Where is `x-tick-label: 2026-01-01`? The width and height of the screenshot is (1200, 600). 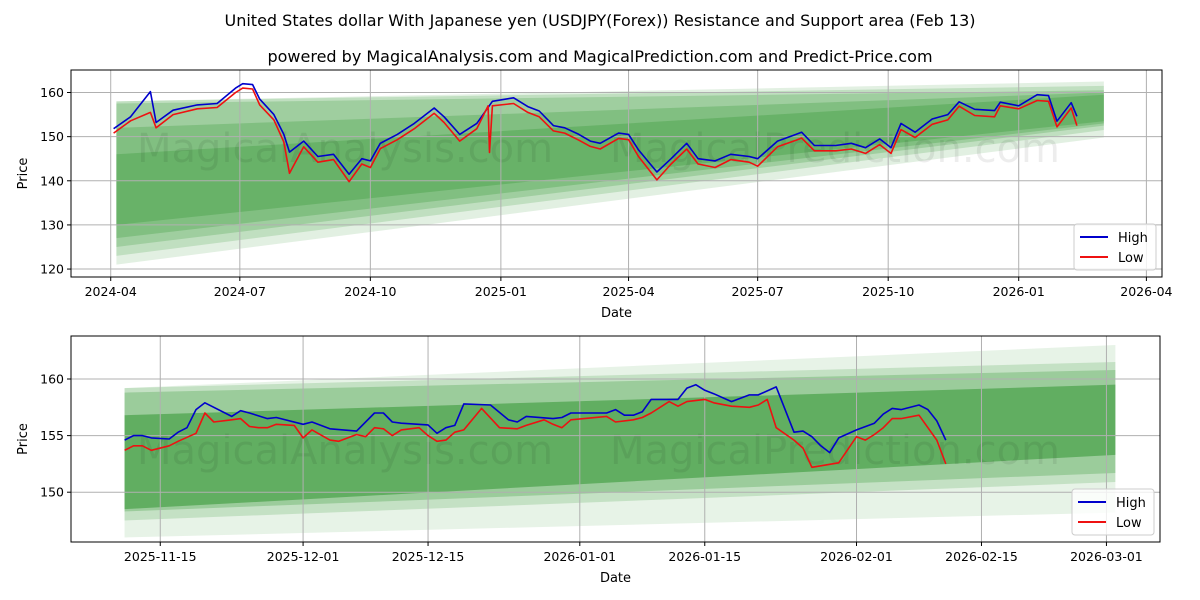 x-tick-label: 2026-01-01 is located at coordinates (579, 556).